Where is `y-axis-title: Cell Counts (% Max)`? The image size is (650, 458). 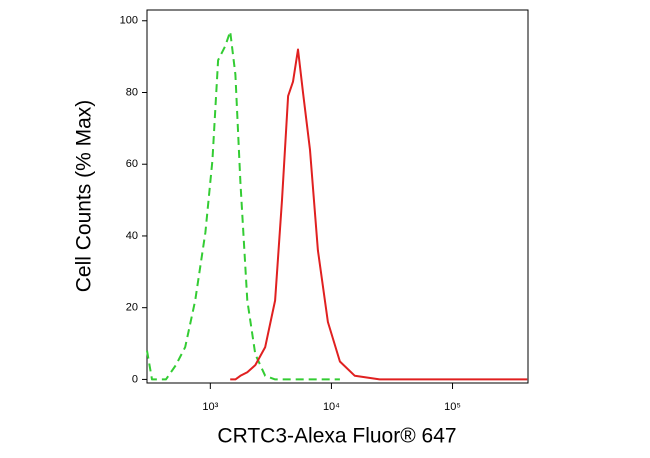
y-axis-title: Cell Counts (% Max) is located at coordinates (84, 196).